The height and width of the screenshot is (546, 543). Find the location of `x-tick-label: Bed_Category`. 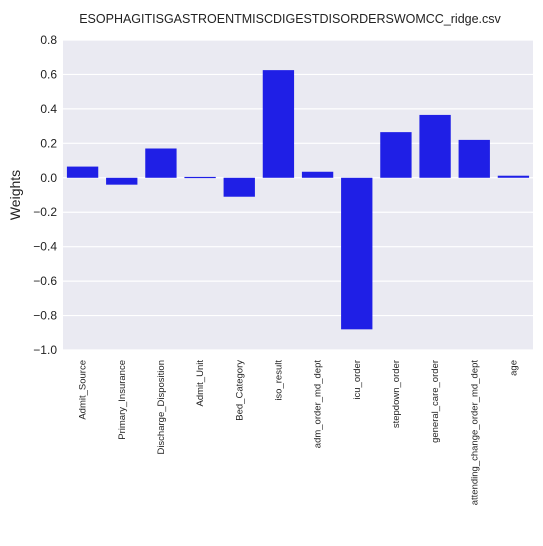

x-tick-label: Bed_Category is located at coordinates (239, 390).